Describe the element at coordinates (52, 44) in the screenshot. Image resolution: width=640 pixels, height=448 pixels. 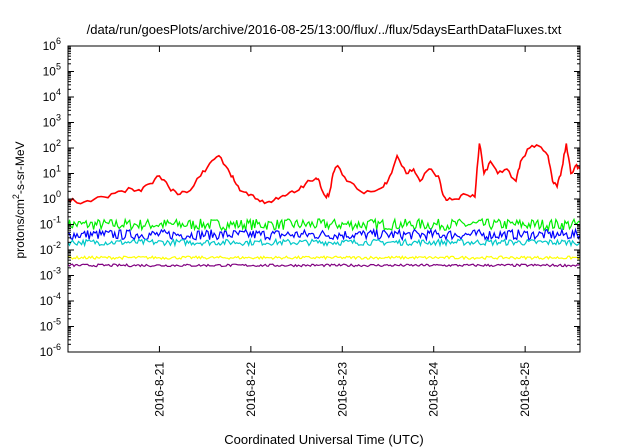
I see `y-tick-label: 10⁶` at that location.